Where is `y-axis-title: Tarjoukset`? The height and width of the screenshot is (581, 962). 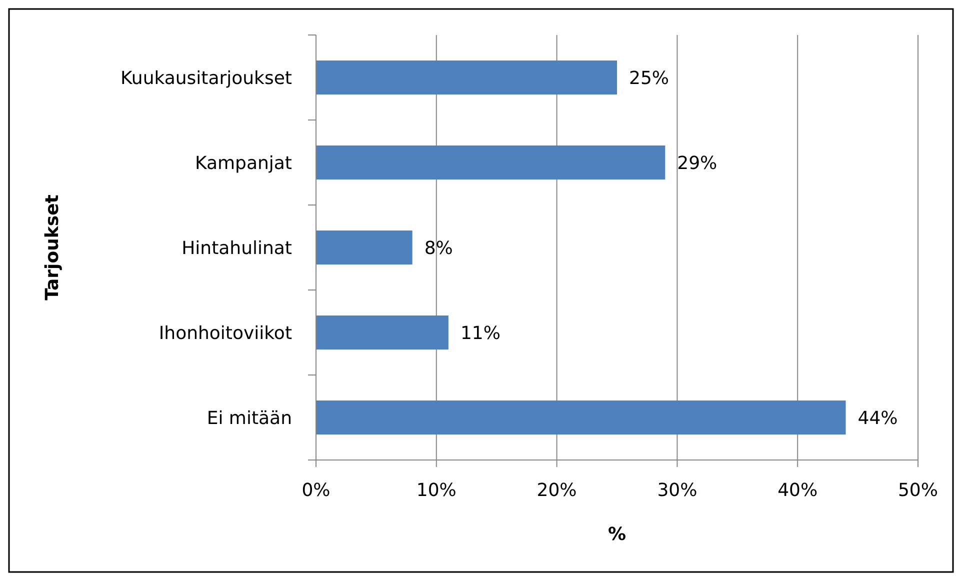 y-axis-title: Tarjoukset is located at coordinates (52, 247).